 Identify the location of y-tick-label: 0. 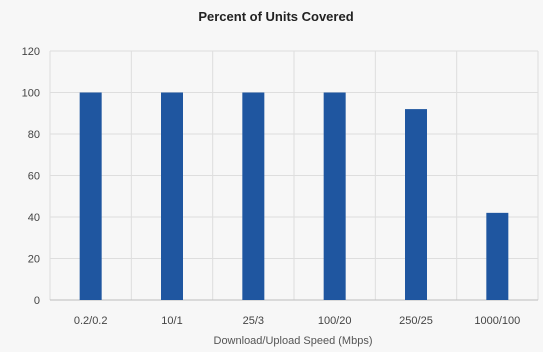
(37, 301).